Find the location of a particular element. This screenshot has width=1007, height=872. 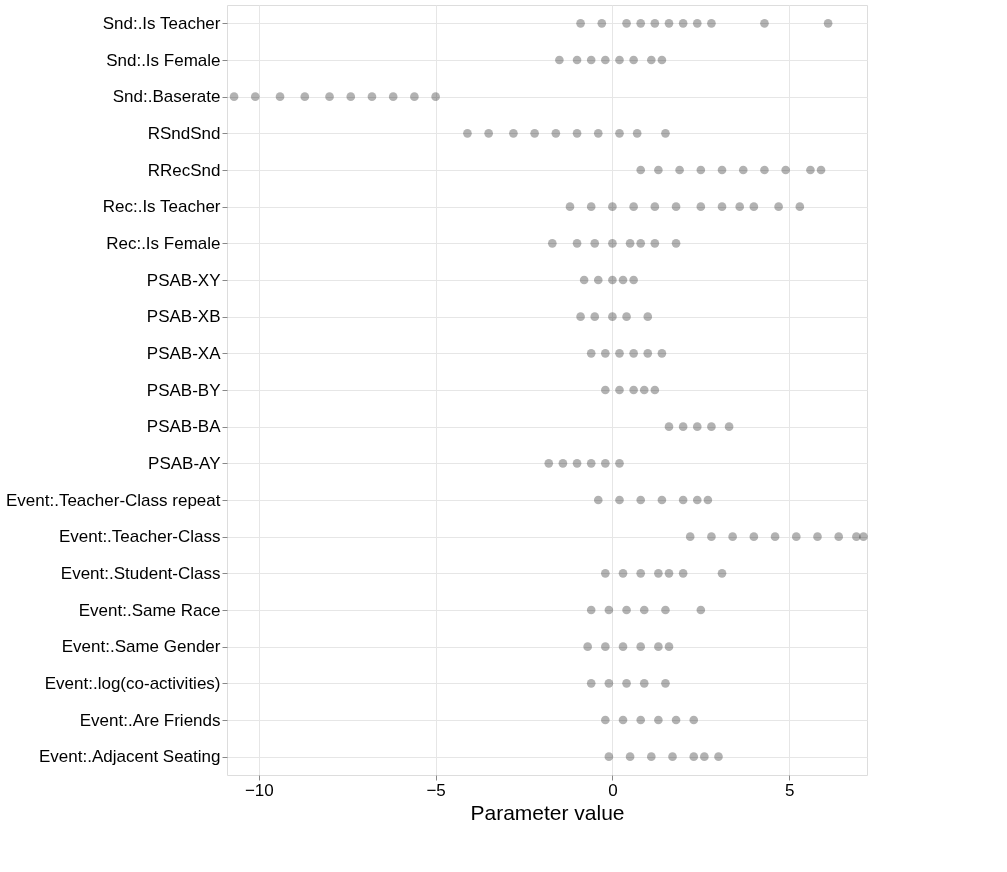

y-tick-label: PSAB-XB is located at coordinates (183, 317).